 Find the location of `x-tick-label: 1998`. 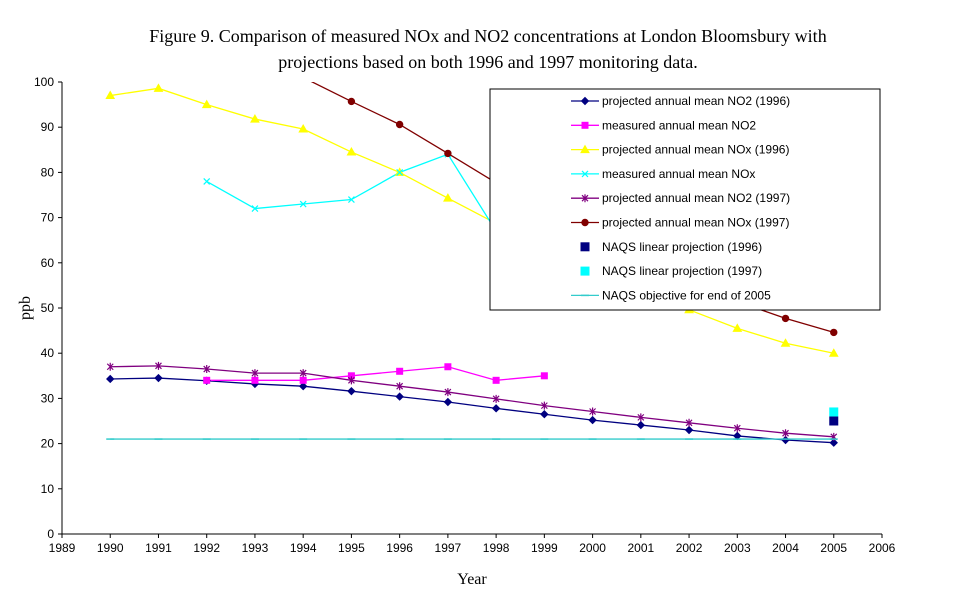

x-tick-label: 1998 is located at coordinates (496, 548).